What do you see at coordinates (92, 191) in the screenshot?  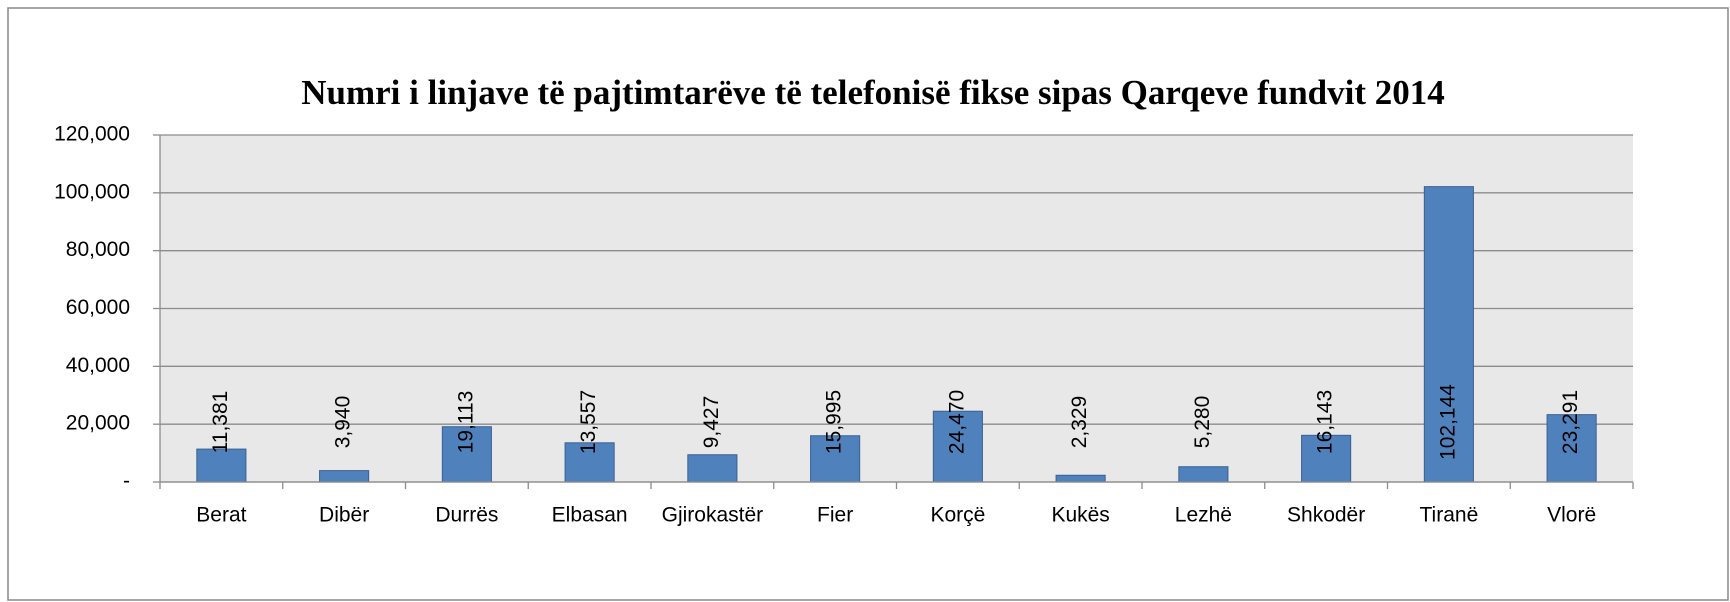 I see `y-tick-label: 100,000` at bounding box center [92, 191].